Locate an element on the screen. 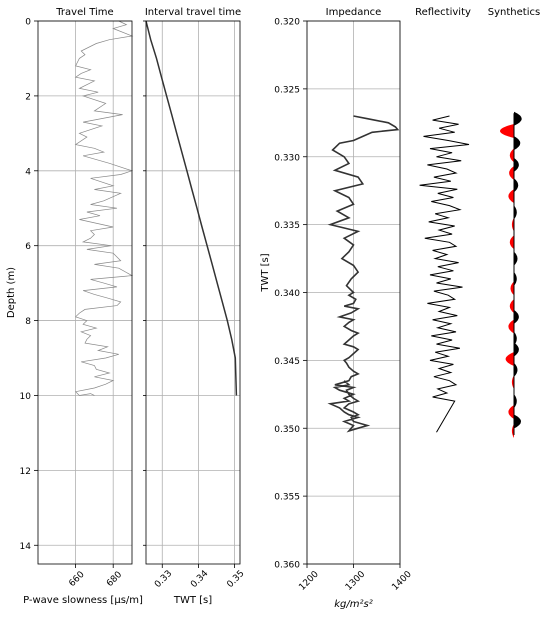 This screenshot has height=619, width=559. x-tick-label: 1300 is located at coordinates (355, 580).